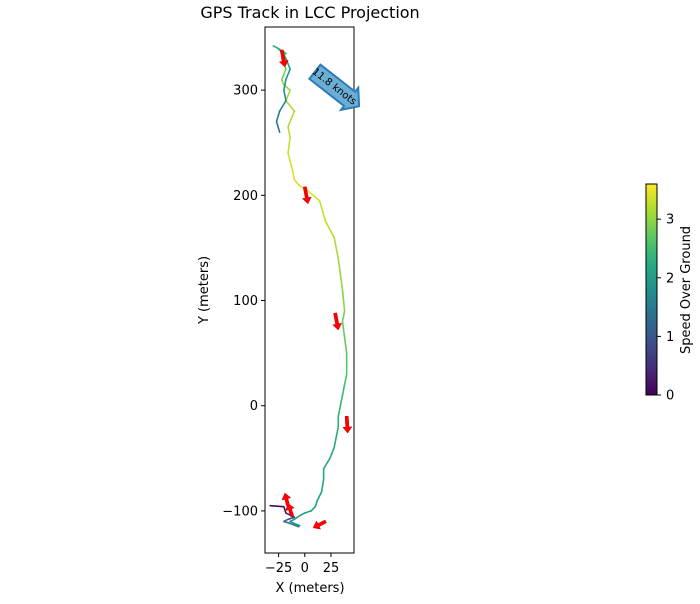 This screenshot has height=604, width=700. Describe the element at coordinates (245, 91) in the screenshot. I see `y-tick-label: 300` at that location.